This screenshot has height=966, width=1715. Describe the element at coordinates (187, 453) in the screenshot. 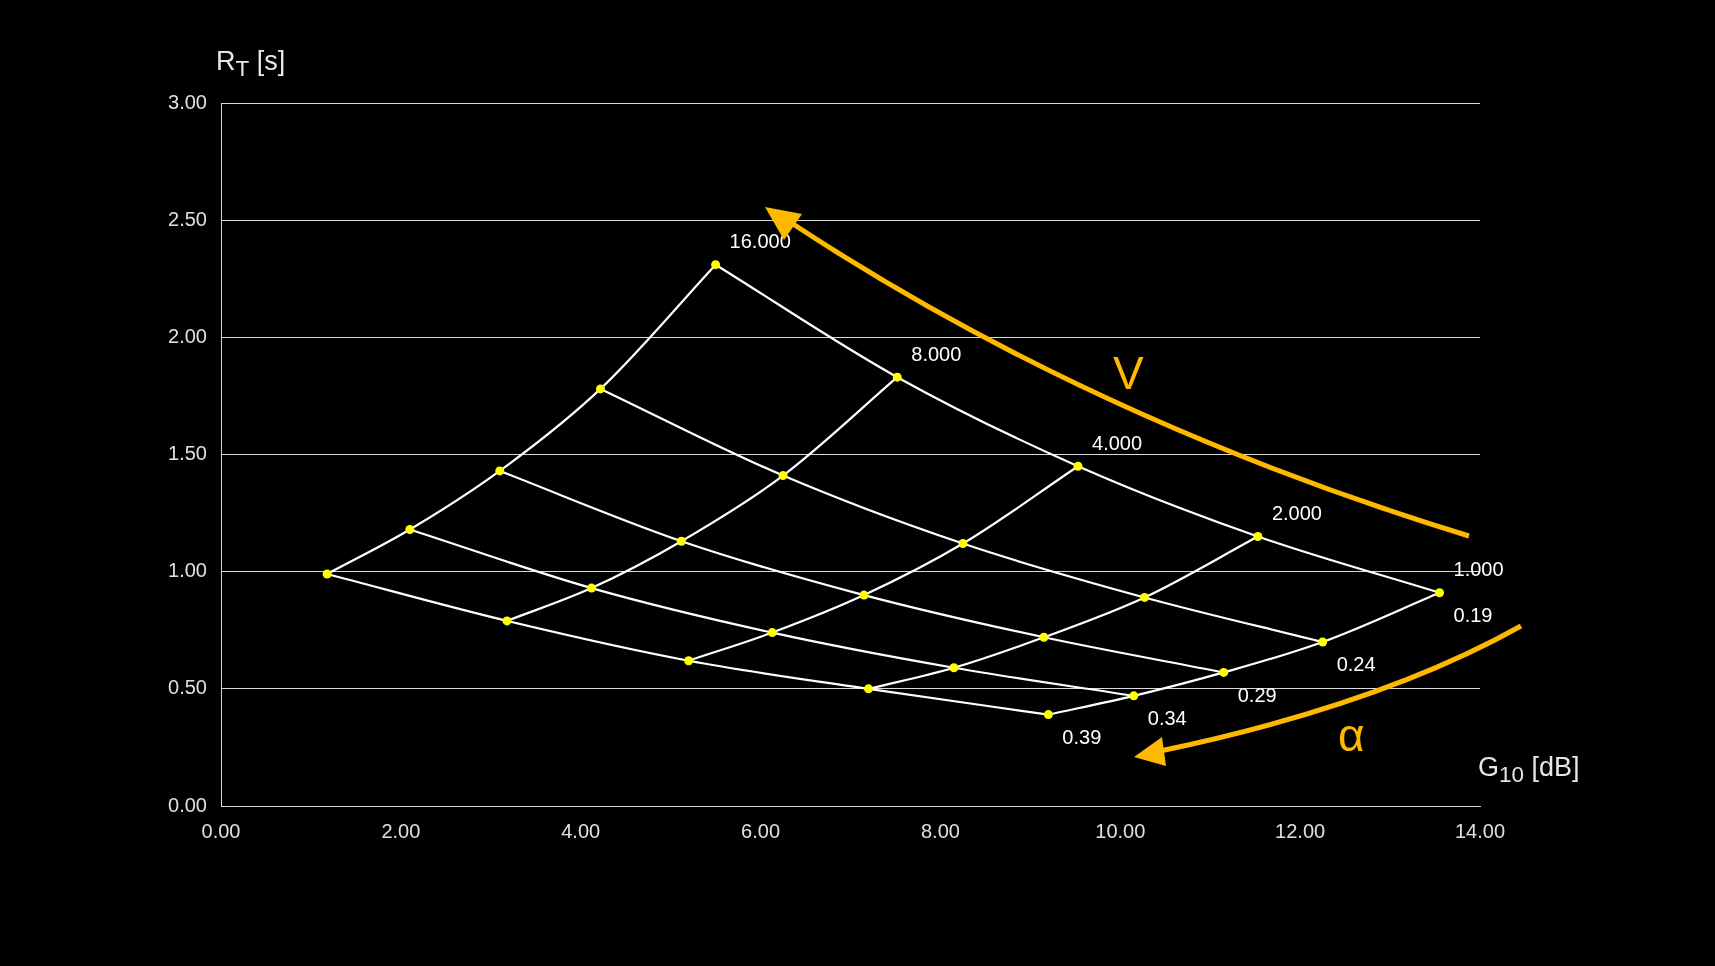

I see `y-tick-label: 1.50` at that location.